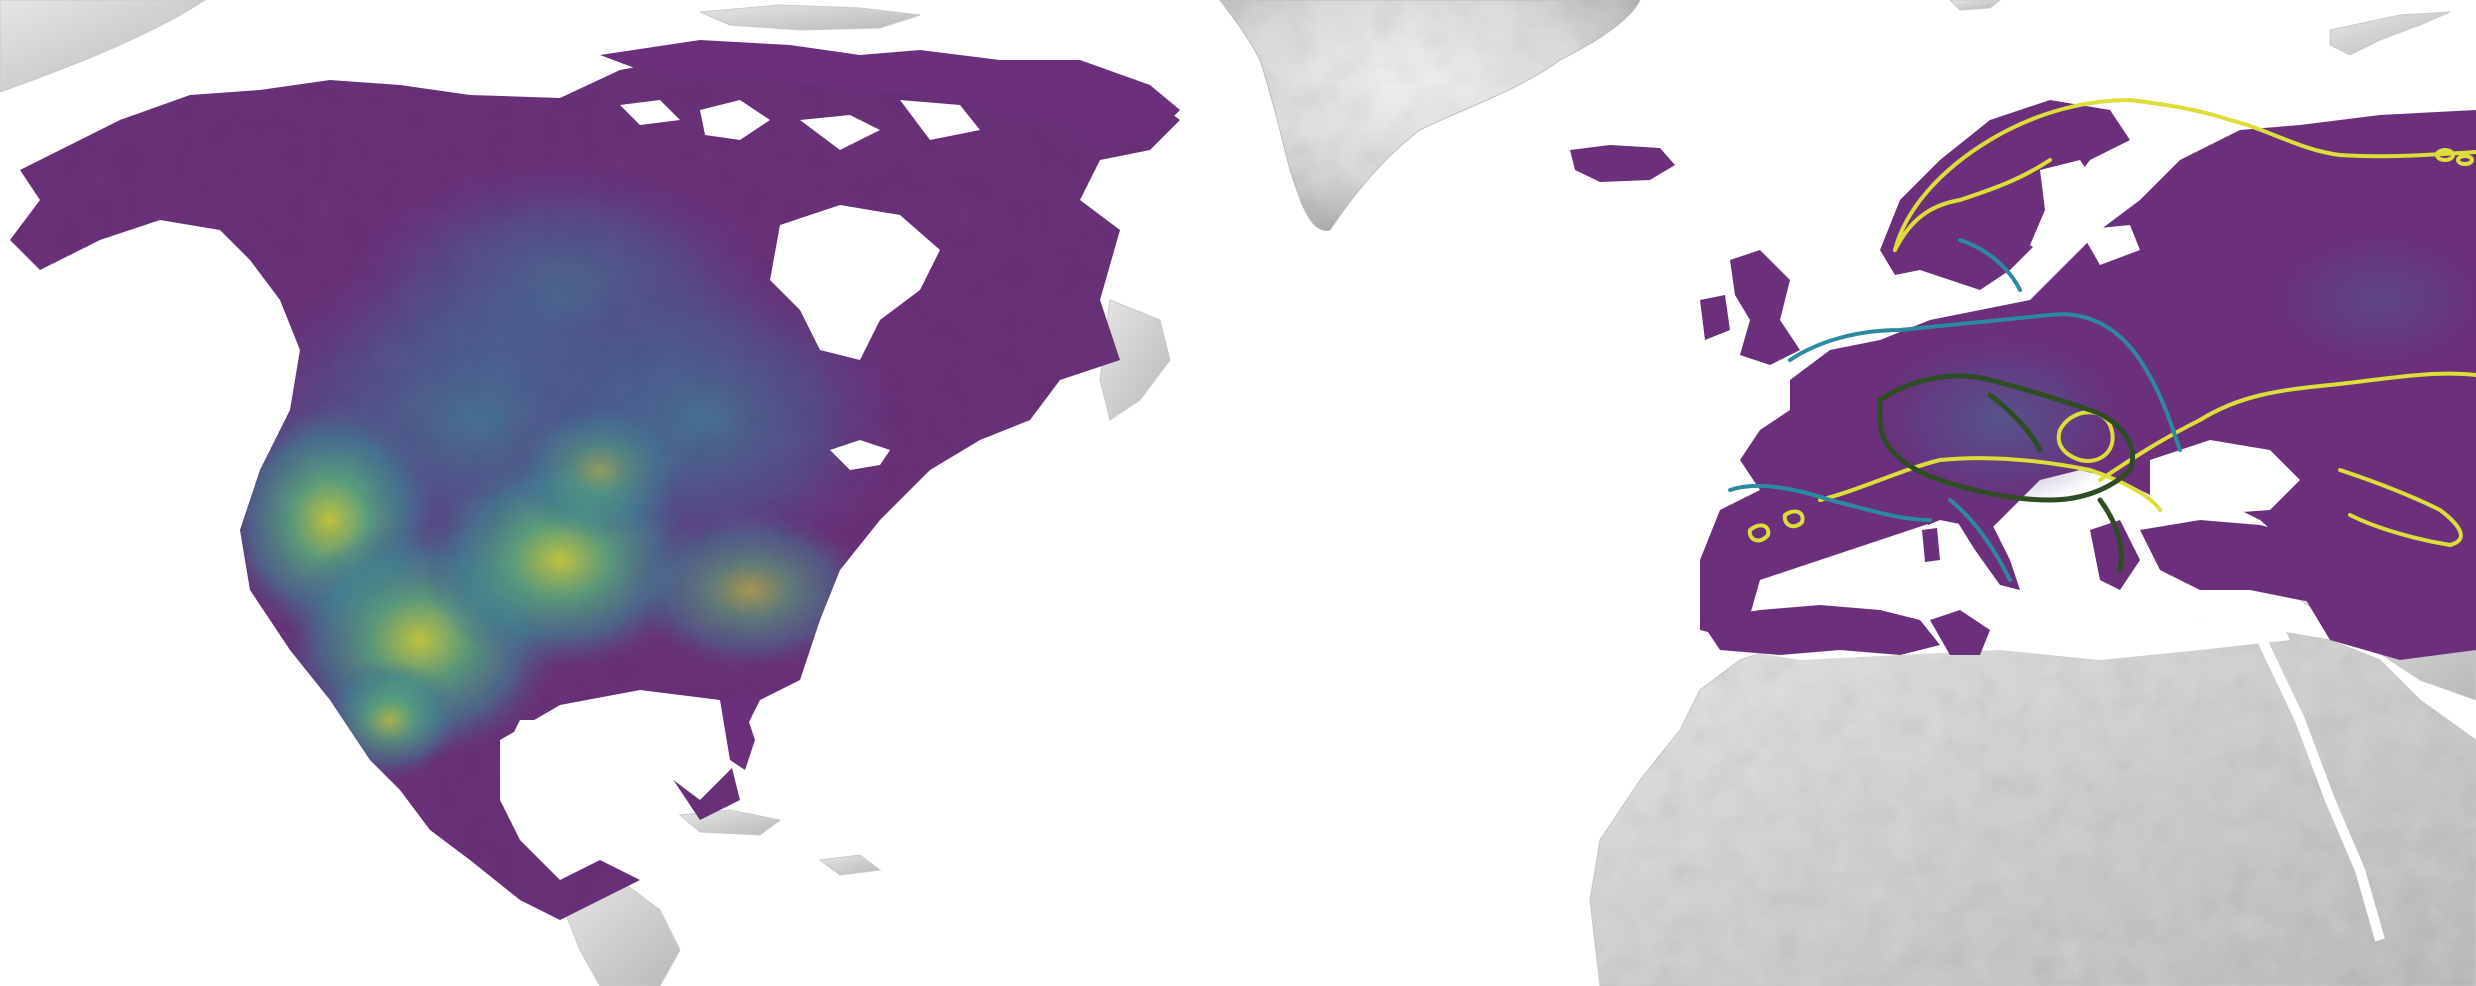  Describe the element at coordinates (737, 732) in the screenshot. I see `florida` at that location.